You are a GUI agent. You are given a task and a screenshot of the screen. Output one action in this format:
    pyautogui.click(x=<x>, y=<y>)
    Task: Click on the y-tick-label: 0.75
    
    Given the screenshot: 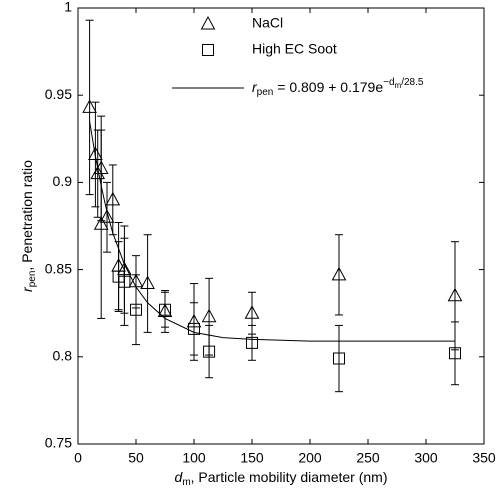 What is the action you would take?
    pyautogui.click(x=58, y=443)
    